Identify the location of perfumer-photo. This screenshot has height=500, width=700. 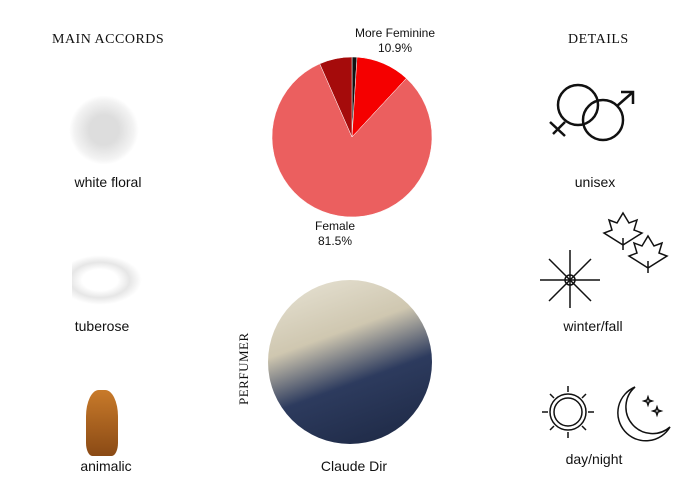
(350, 362).